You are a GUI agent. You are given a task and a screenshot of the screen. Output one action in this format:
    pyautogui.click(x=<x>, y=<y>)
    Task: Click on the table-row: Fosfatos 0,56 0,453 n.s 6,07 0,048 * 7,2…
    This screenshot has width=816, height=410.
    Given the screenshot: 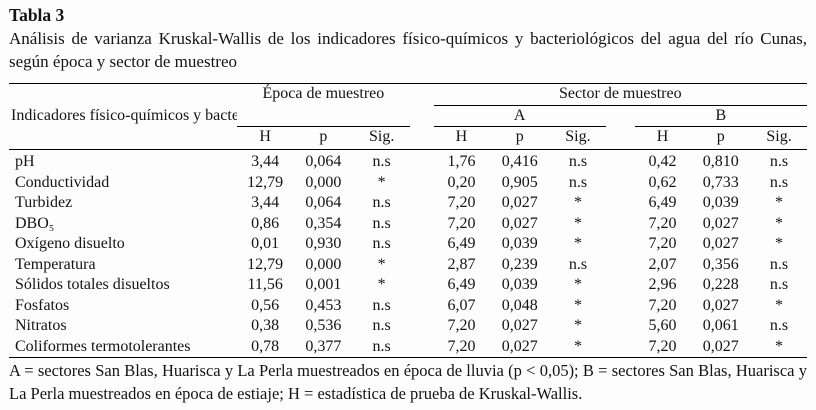 What is the action you would take?
    pyautogui.click(x=408, y=306)
    